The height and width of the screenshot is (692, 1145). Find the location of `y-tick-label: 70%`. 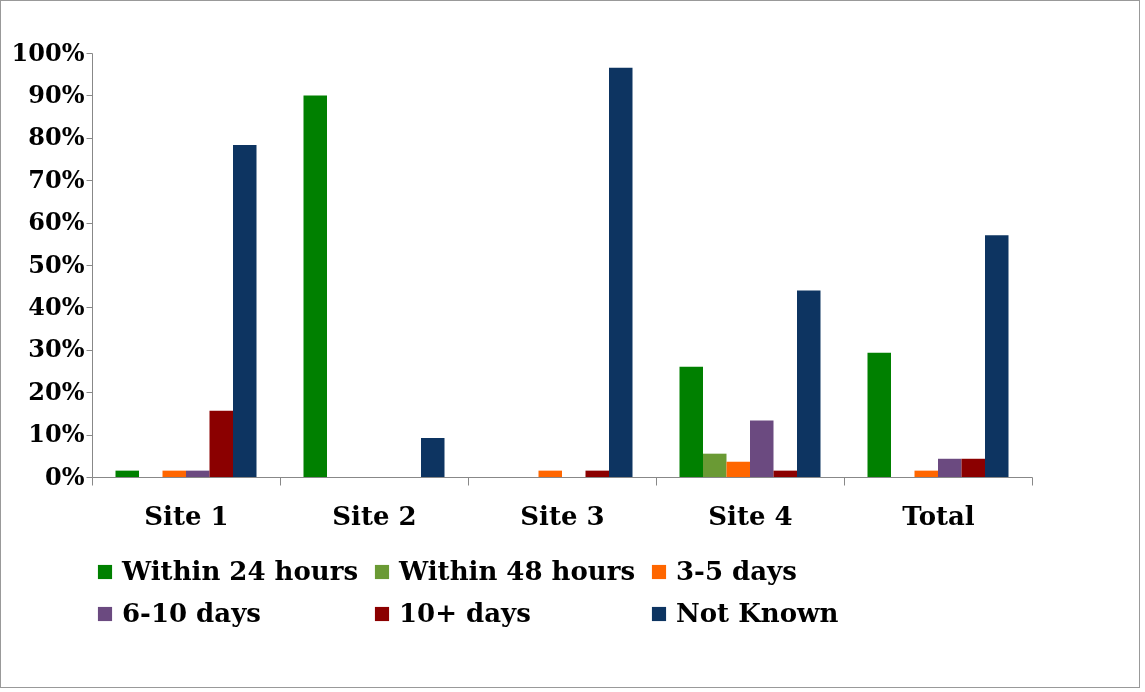

y-tick-label: 70% is located at coordinates (56, 179).